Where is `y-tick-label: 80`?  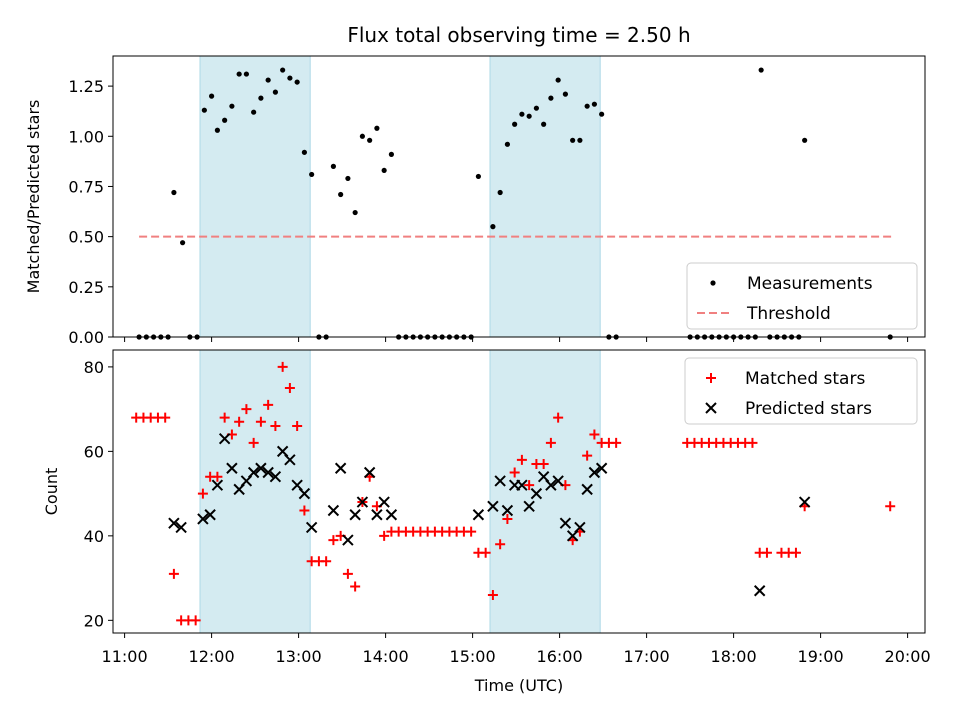
y-tick-label: 80 is located at coordinates (94, 367).